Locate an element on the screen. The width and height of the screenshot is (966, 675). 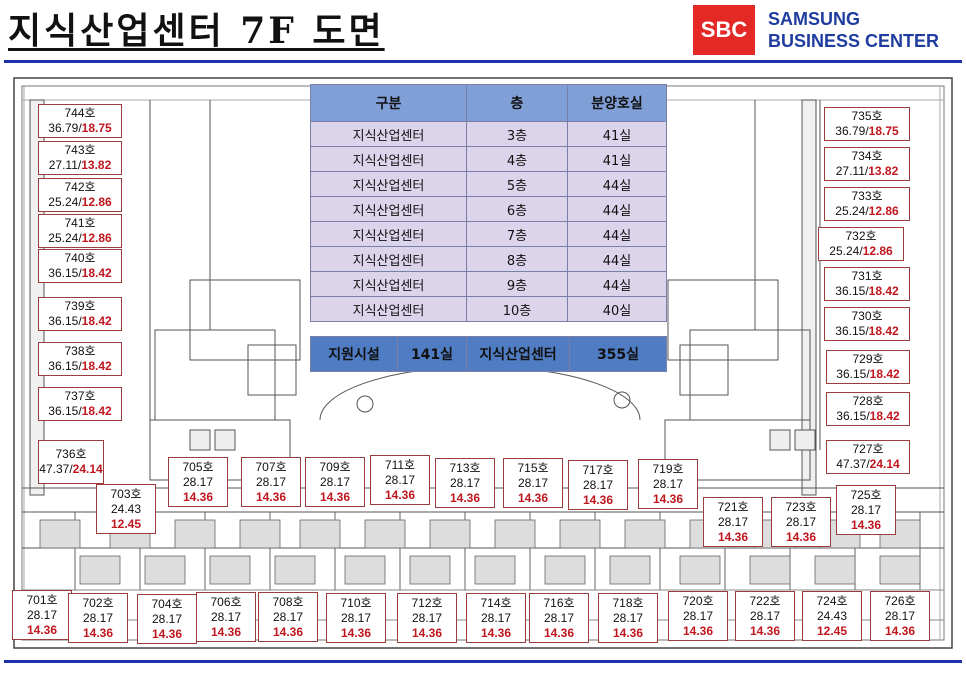
unit-label: 744호 36.79/18.75 is located at coordinates (80, 121).